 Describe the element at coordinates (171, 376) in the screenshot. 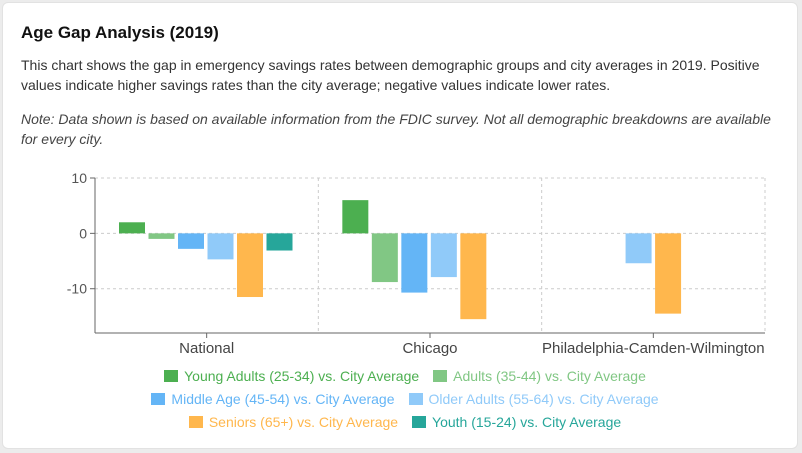

I see `legend-swatch-young-adults` at that location.